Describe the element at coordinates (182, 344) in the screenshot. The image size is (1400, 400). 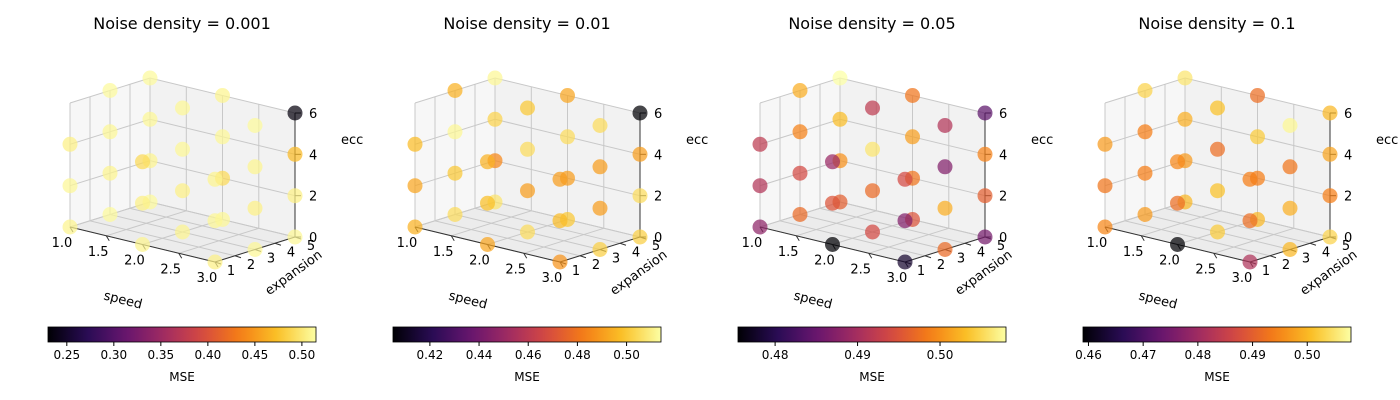
I see `colorbar: 0.25 0.30 0.35 0.40 0.45 0.50` at that location.